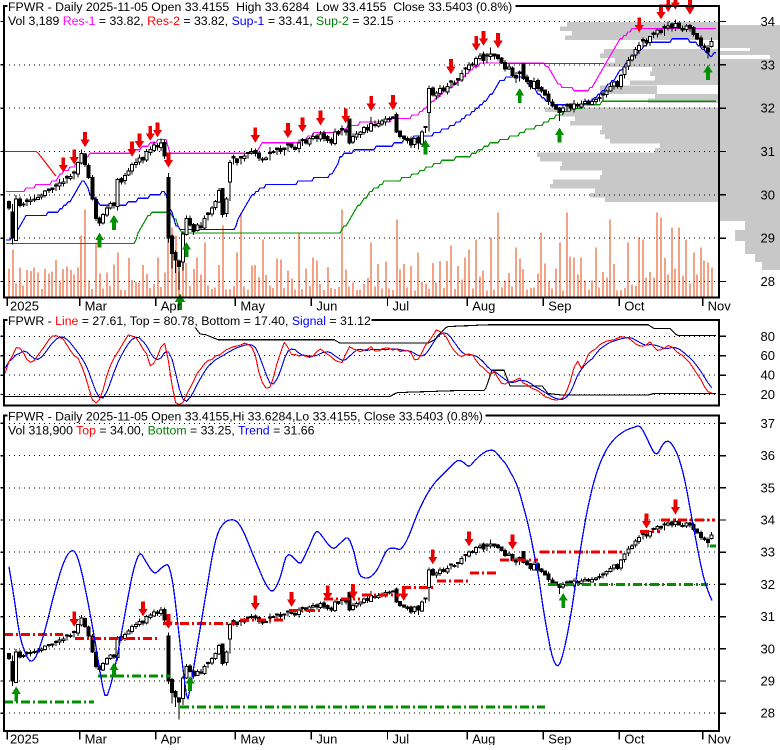 This screenshot has width=780, height=750. Describe the element at coordinates (768, 394) in the screenshot. I see `svg-text: 20` at that location.